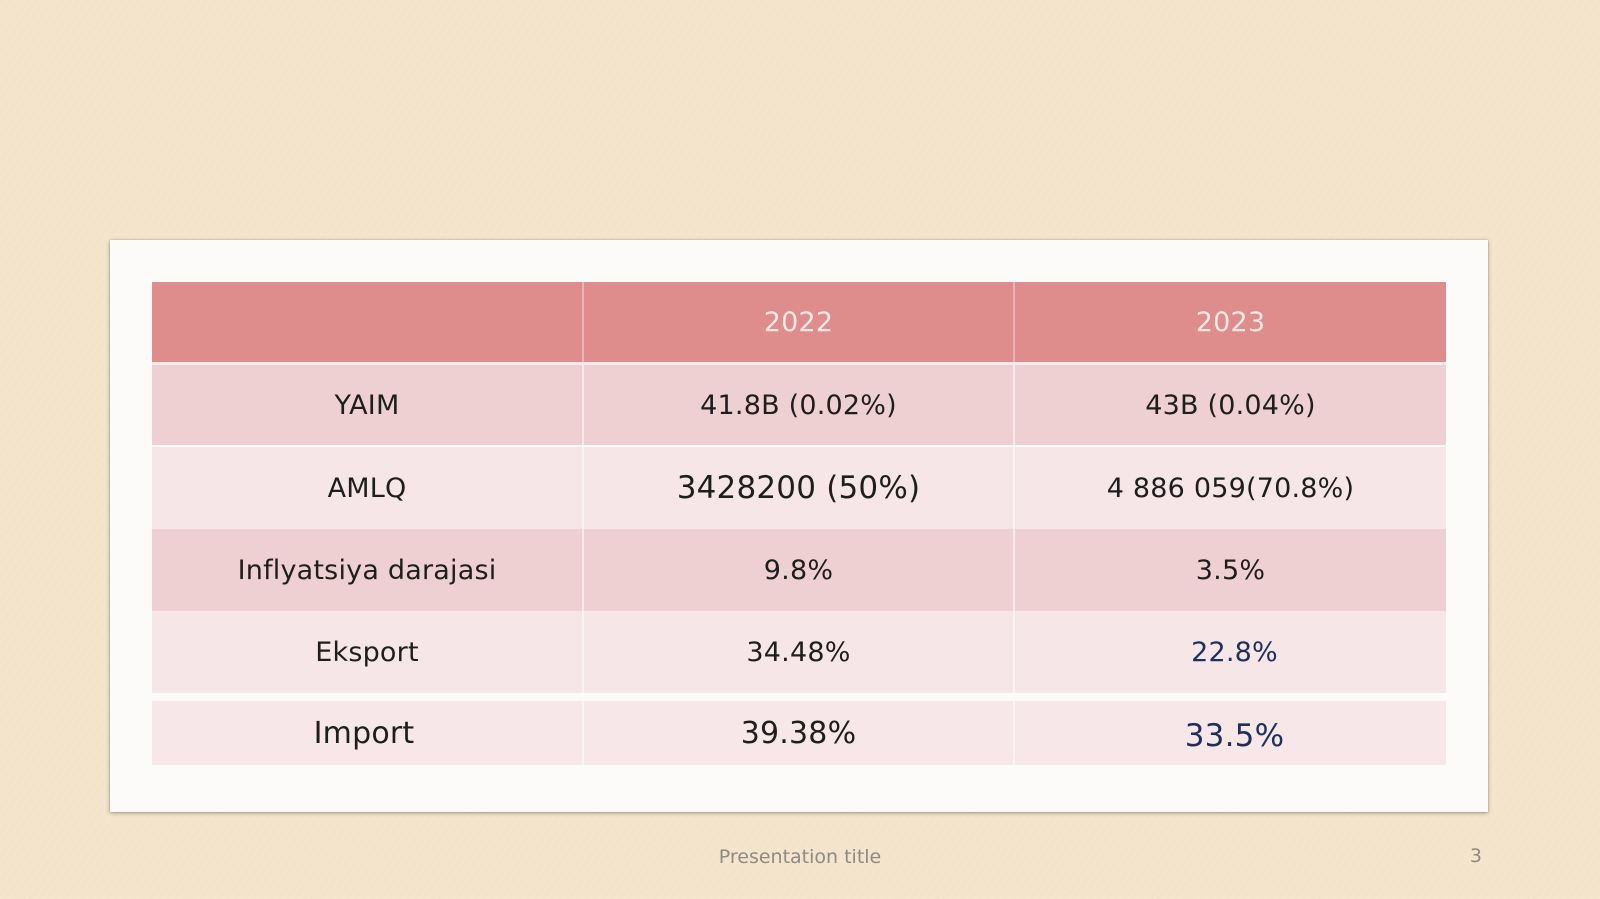  I want to click on value-2023: 22.8%, so click(1234, 652).